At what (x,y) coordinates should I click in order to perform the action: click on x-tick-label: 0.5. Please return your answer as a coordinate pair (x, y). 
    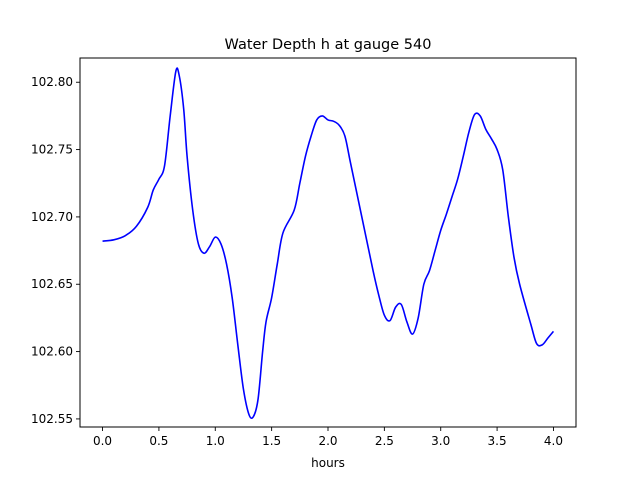
    Looking at the image, I should click on (158, 441).